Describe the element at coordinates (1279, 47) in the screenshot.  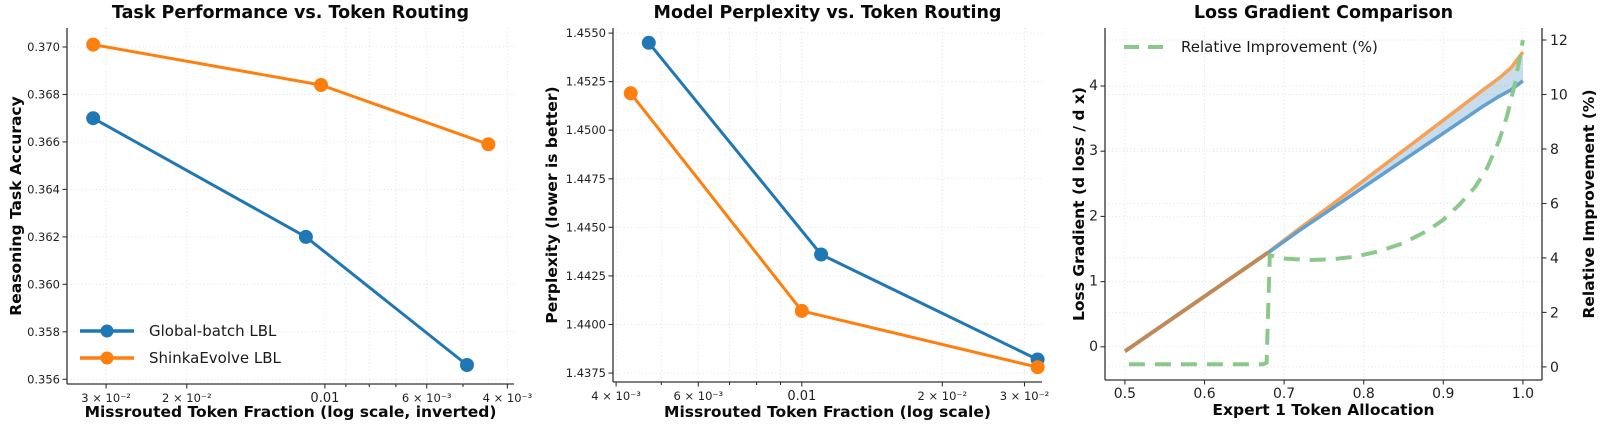
I see `legend-label: Relative Improvement (%)` at that location.